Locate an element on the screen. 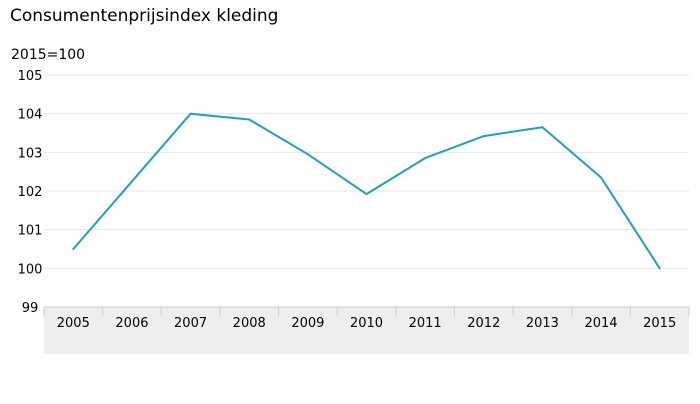 The height and width of the screenshot is (404, 700). y-tick-label: 103 is located at coordinates (30, 153).